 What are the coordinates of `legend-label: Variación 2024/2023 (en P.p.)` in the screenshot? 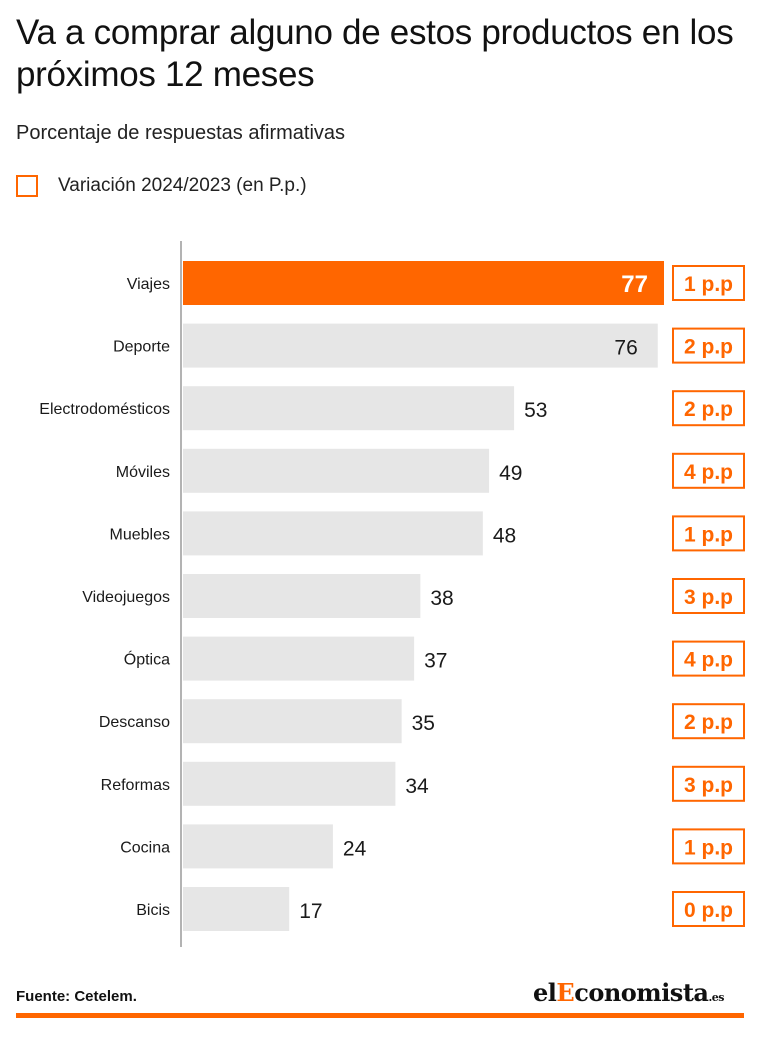 It's located at (182, 185).